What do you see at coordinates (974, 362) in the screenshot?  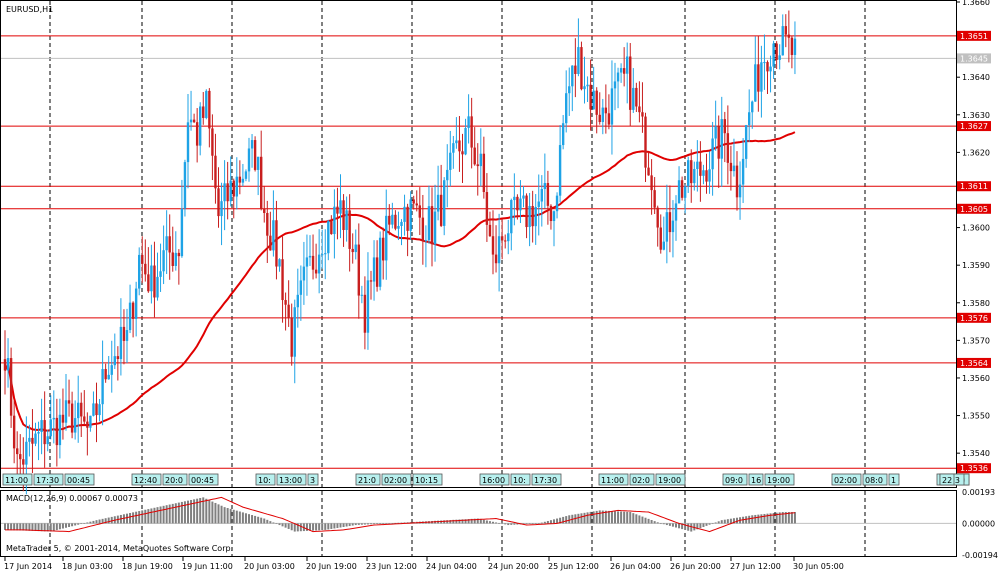 I see `level-price-tag` at bounding box center [974, 362].